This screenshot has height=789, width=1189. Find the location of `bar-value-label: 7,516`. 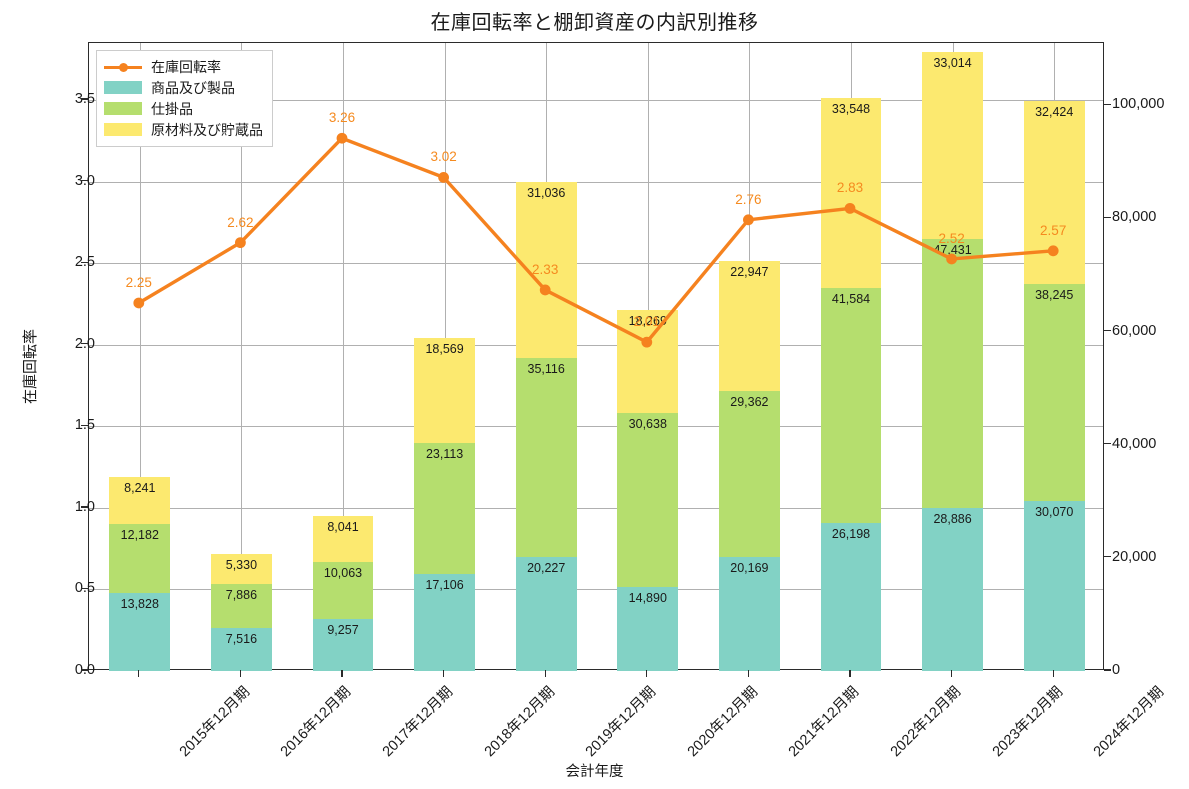

bar-value-label: 7,516 is located at coordinates (241, 639).